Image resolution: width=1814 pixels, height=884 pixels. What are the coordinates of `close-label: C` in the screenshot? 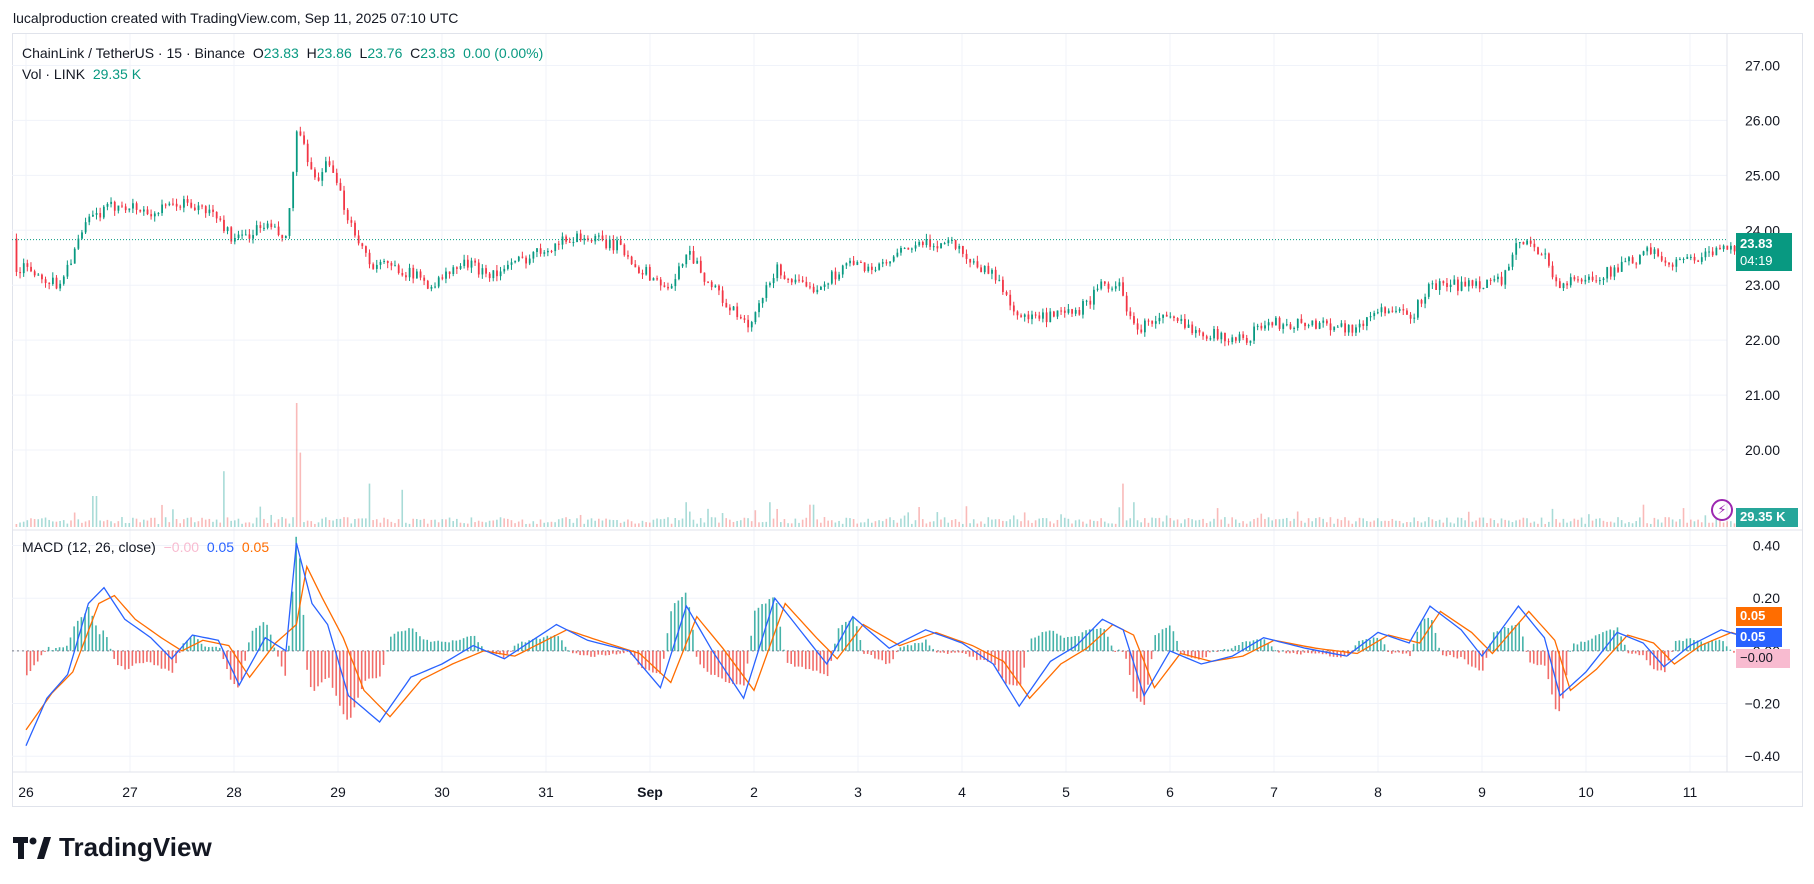 It's located at (415, 53).